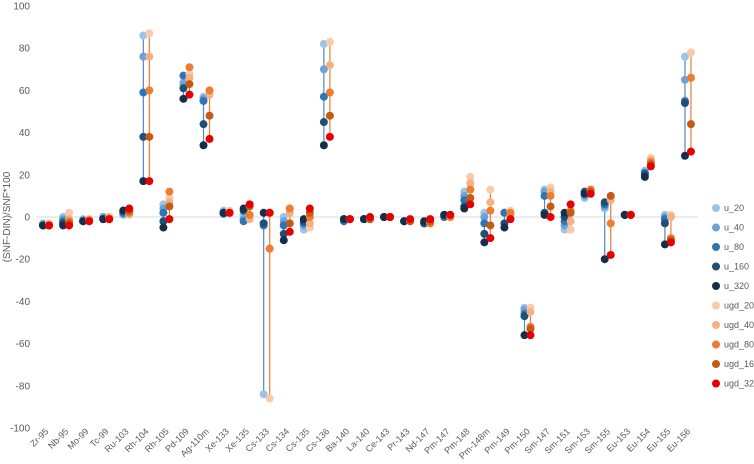 This screenshot has width=754, height=464. What do you see at coordinates (736, 286) in the screenshot?
I see `legend-entry: u_320` at bounding box center [736, 286].